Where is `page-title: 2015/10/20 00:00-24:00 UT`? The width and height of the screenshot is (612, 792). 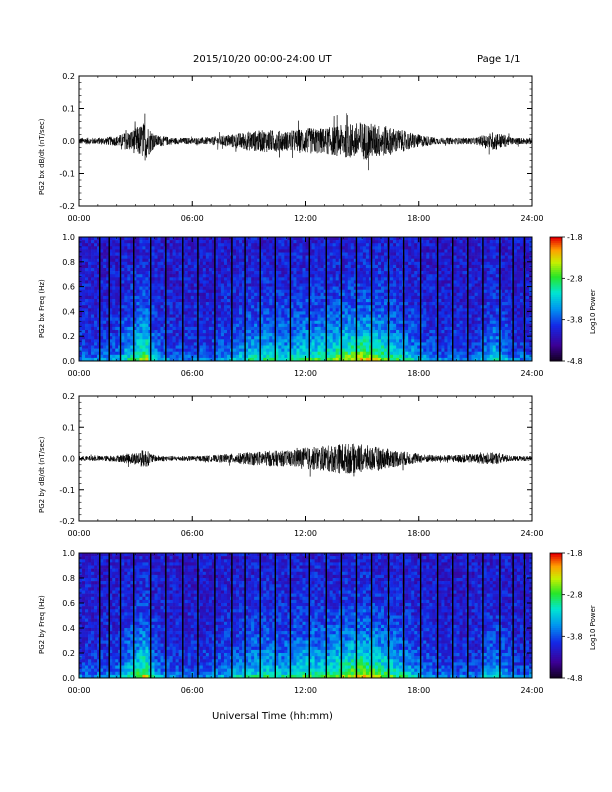
page-title: 2015/10/20 00:00-24:00 UT is located at coordinates (262, 59).